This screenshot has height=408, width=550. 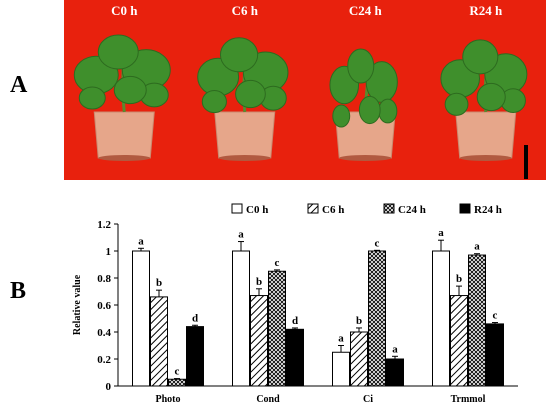 I want to click on plant-photo: C24 h, so click(x=363, y=82).